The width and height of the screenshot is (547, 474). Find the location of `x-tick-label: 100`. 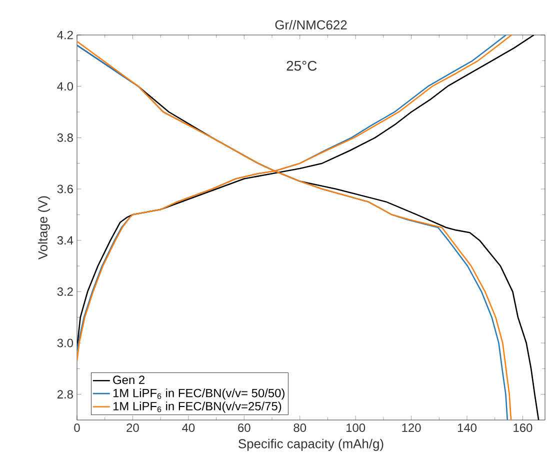

x-tick-label: 100 is located at coordinates (356, 428).